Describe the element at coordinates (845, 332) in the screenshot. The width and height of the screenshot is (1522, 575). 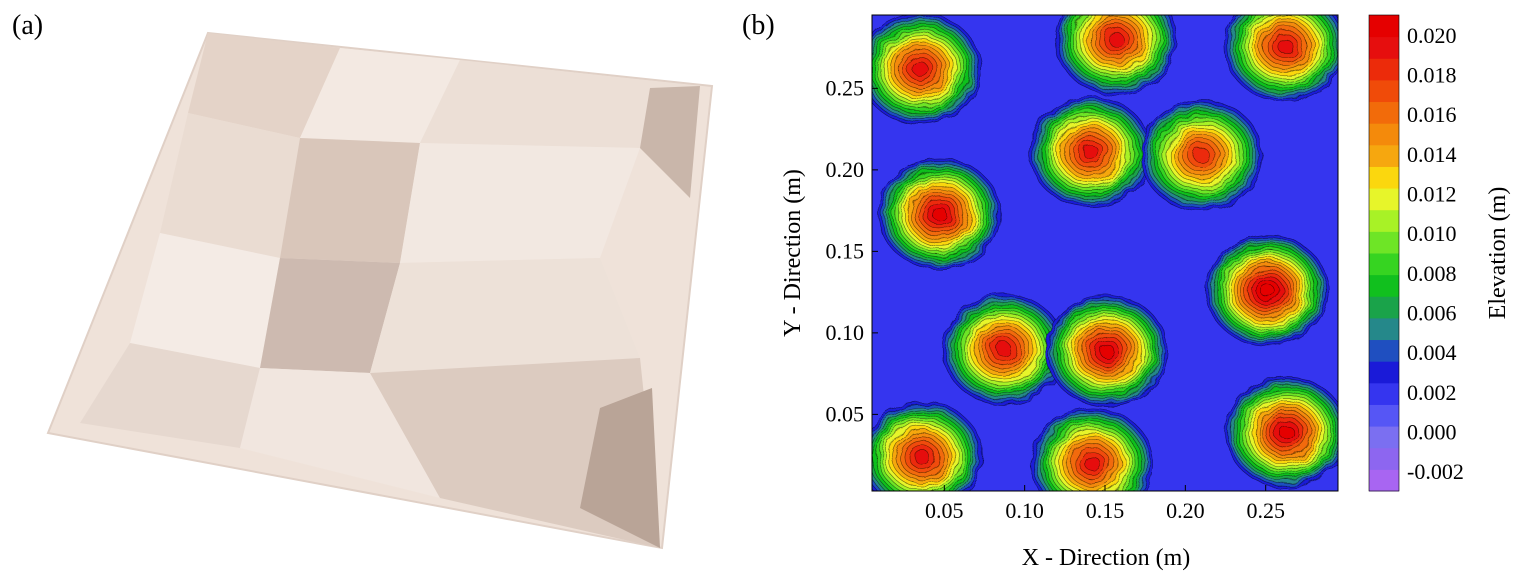
I see `y-tick-label: 0.10` at that location.